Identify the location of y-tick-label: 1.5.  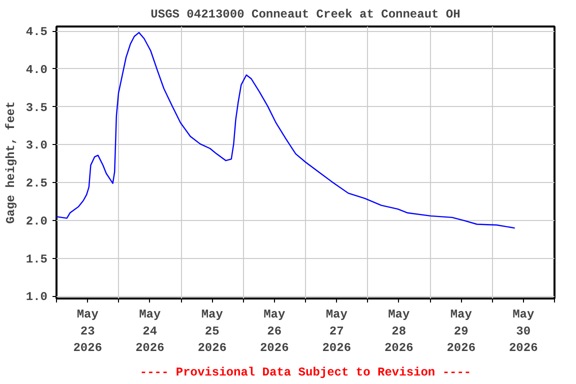
(37, 259).